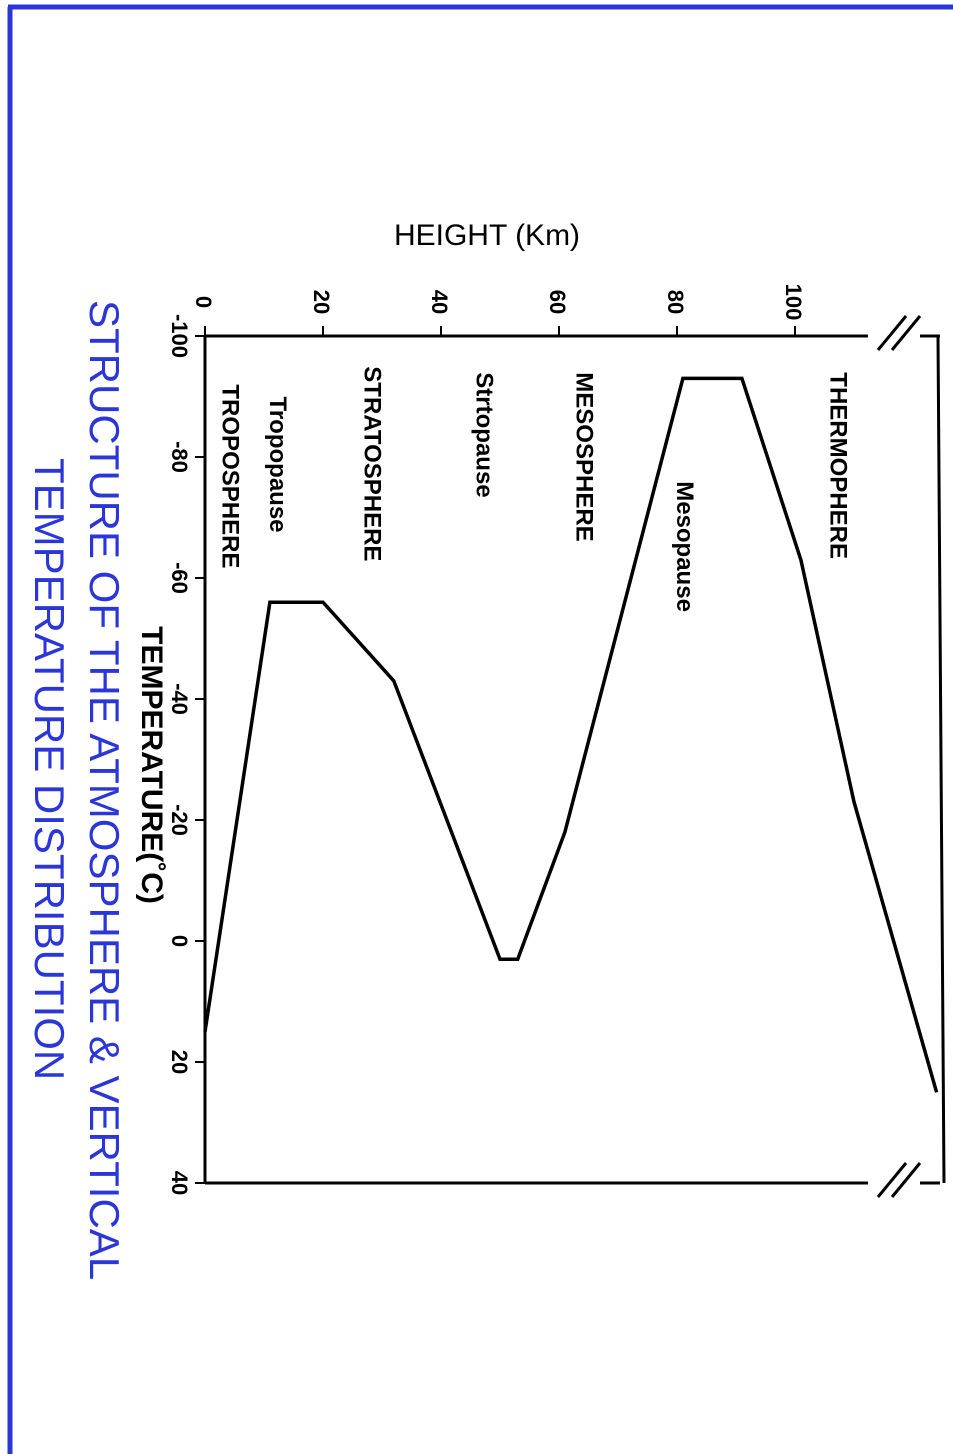 The image size is (953, 1454). Describe the element at coordinates (941, 759) in the screenshot. I see `right-edge-line` at that location.